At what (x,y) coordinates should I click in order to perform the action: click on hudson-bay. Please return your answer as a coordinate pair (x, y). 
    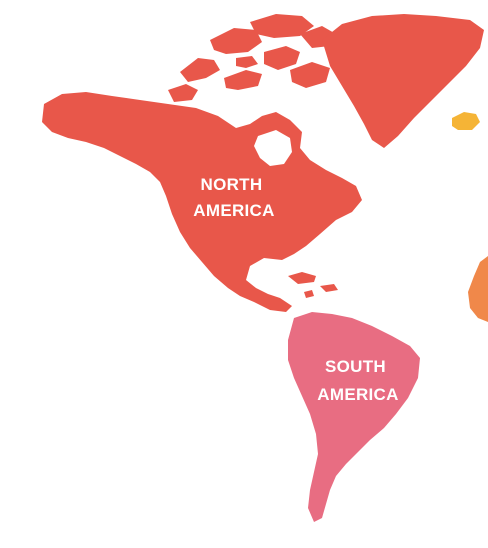
    Looking at the image, I should click on (273, 148).